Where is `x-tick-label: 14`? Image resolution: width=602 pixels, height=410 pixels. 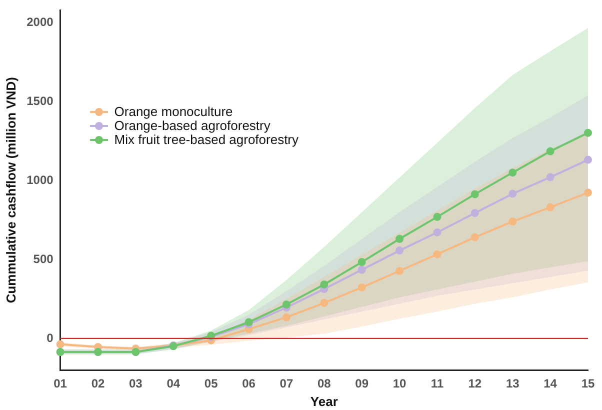
x-tick-label: 14 is located at coordinates (551, 383).